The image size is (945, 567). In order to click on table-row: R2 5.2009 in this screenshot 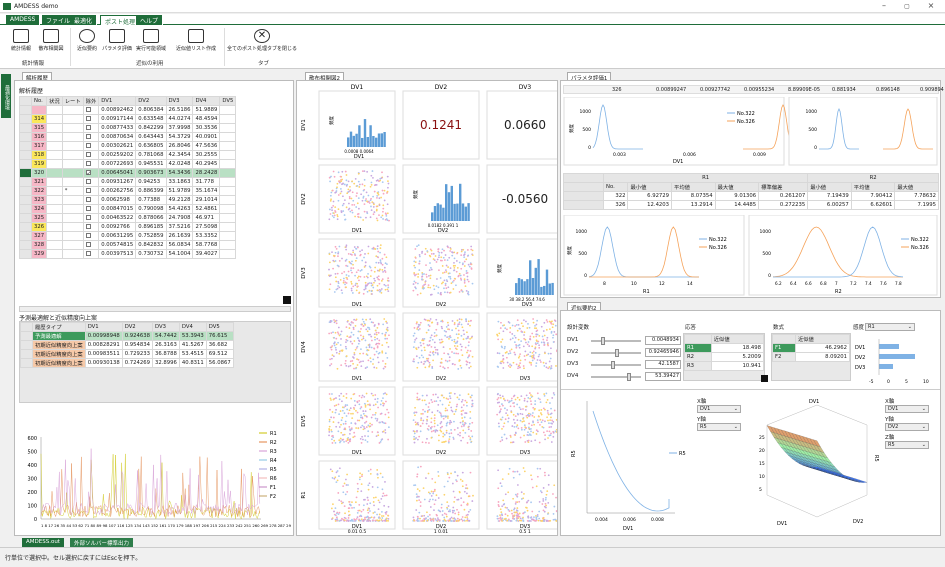, I will do `click(724, 357)`.